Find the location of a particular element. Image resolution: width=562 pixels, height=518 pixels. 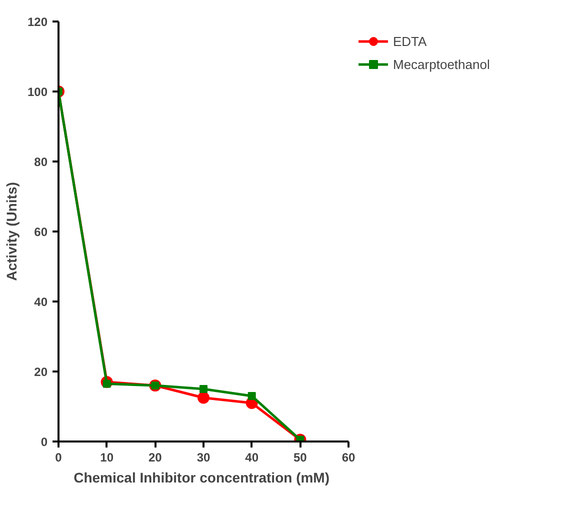

y-tick-label: 40 is located at coordinates (41, 302).